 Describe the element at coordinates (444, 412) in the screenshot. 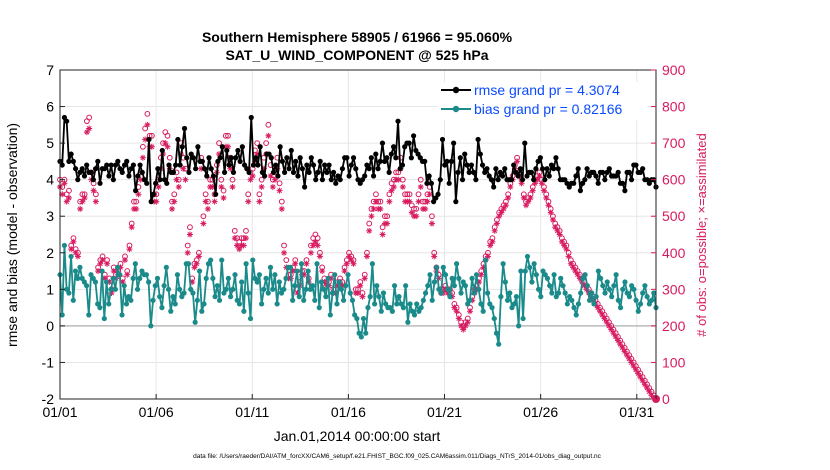

I see `x-tick-label: 01/21` at that location.